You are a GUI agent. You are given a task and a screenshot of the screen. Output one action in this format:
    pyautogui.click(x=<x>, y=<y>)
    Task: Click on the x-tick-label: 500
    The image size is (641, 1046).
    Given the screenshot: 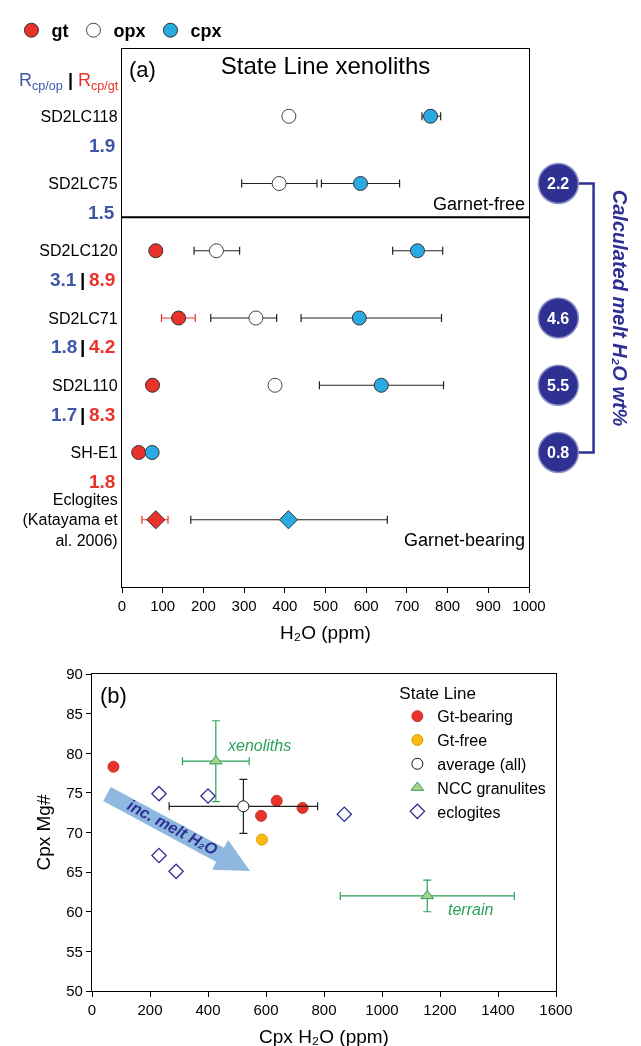 What is the action you would take?
    pyautogui.click(x=325, y=606)
    